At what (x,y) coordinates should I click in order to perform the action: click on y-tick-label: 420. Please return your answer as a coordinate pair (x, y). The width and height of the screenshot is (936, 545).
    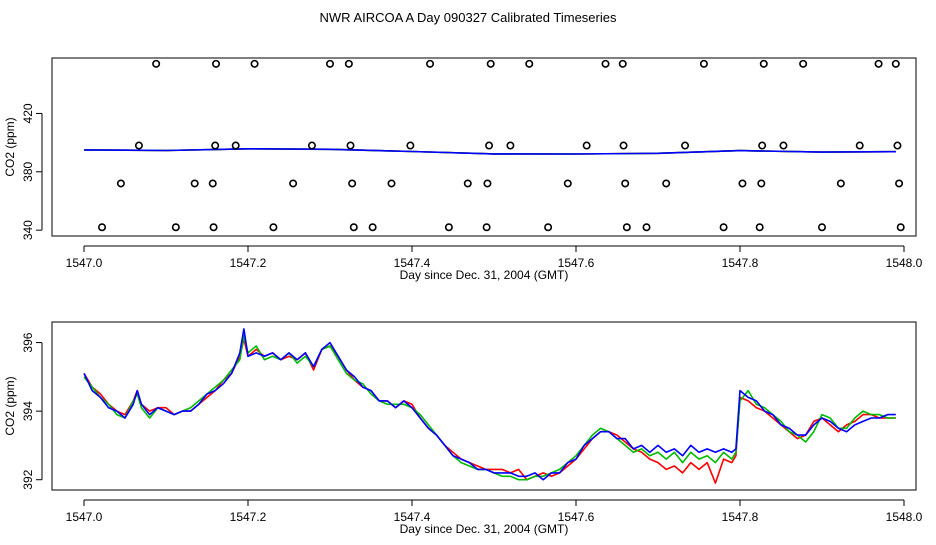
    Looking at the image, I should click on (28, 113).